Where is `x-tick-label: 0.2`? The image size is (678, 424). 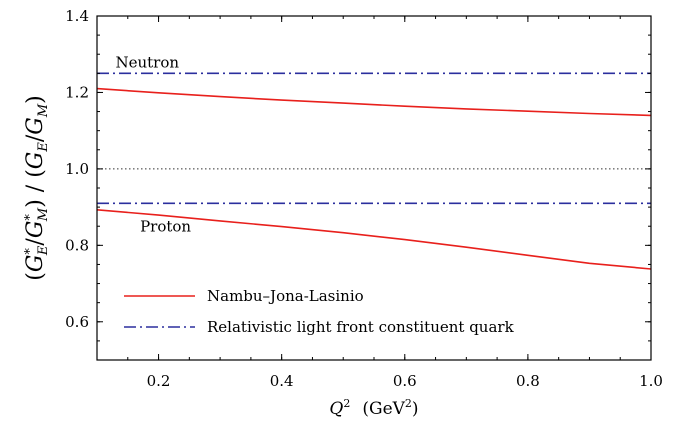
x-tick-label: 0.2 is located at coordinates (159, 381).